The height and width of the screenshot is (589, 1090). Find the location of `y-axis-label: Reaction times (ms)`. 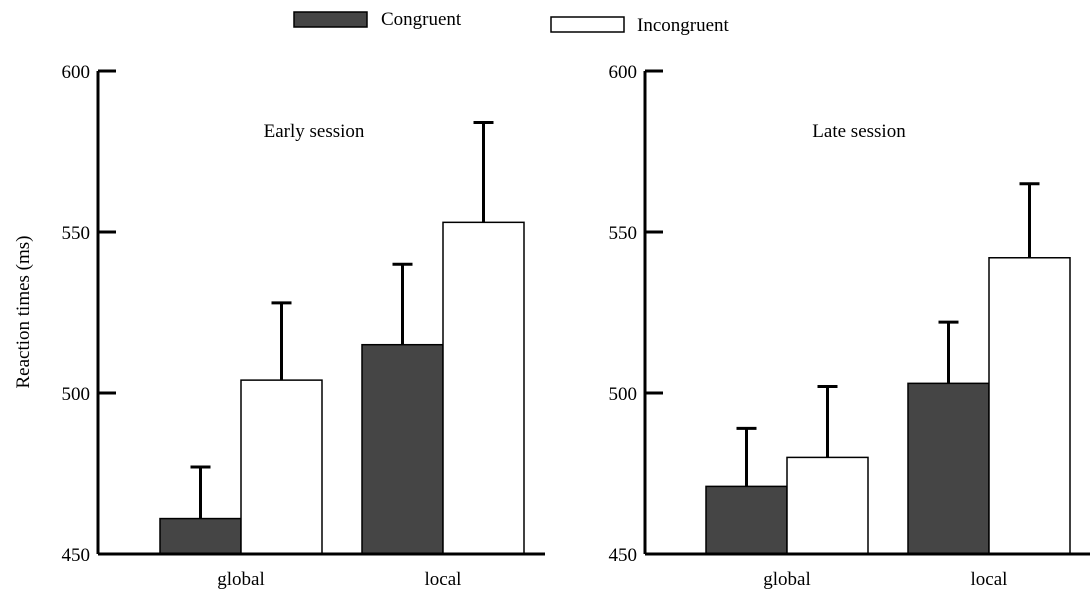

y-axis-label: Reaction times (ms) is located at coordinates (23, 311).